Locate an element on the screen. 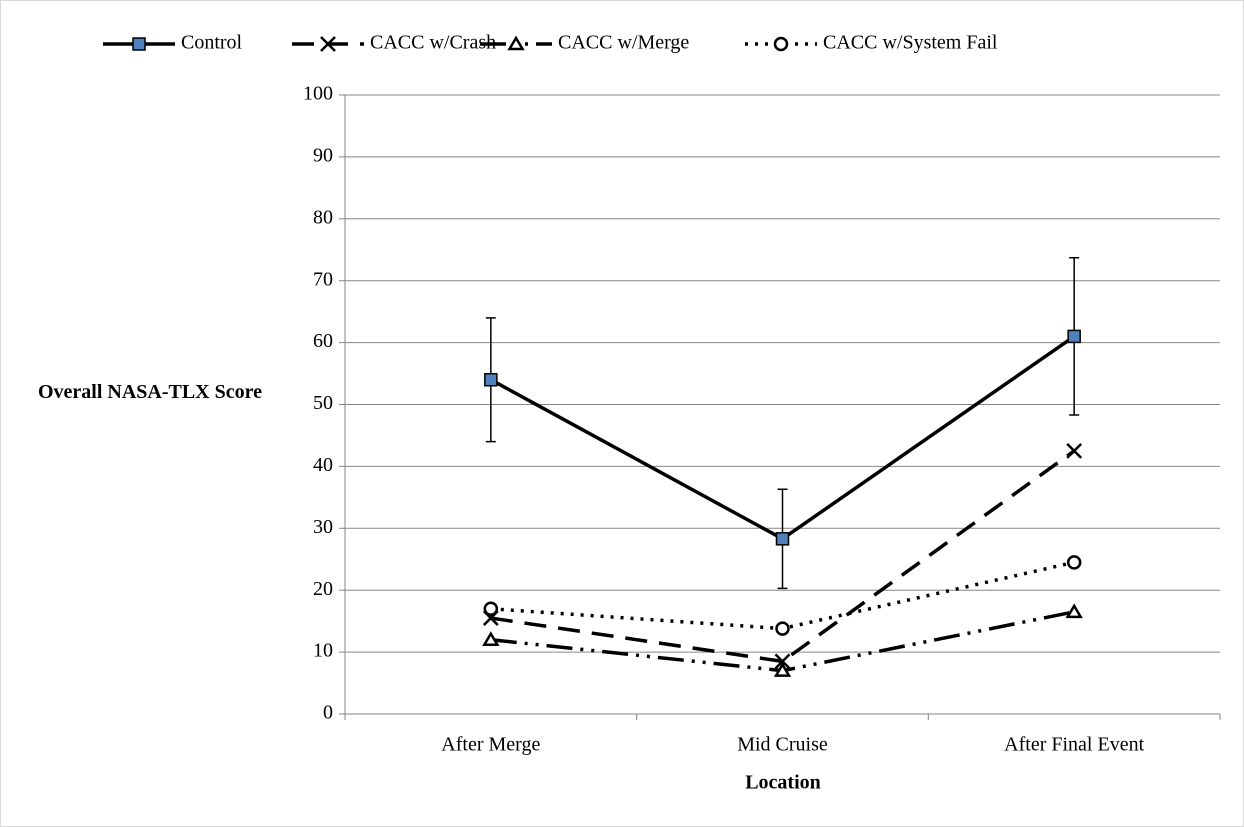  x-axis-title: Location is located at coordinates (783, 783).